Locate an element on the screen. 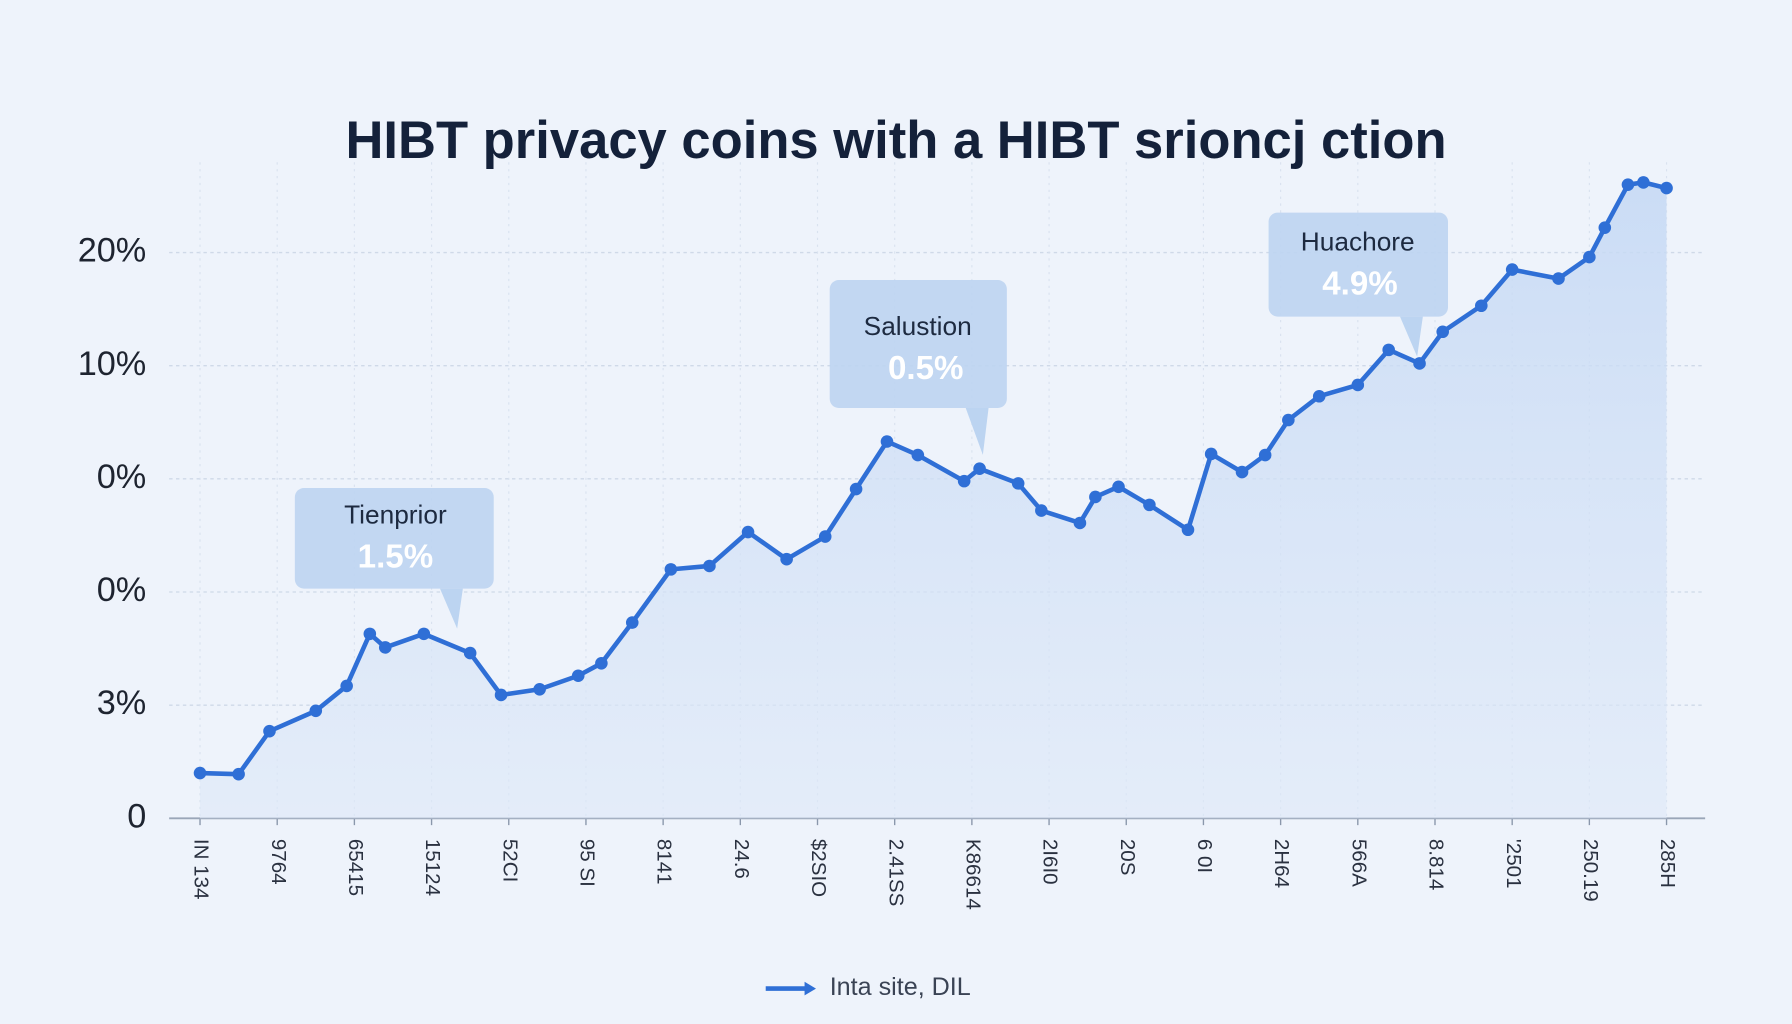 This screenshot has height=1024, width=1792. x-tick-label: $2SIO is located at coordinates (818, 868).